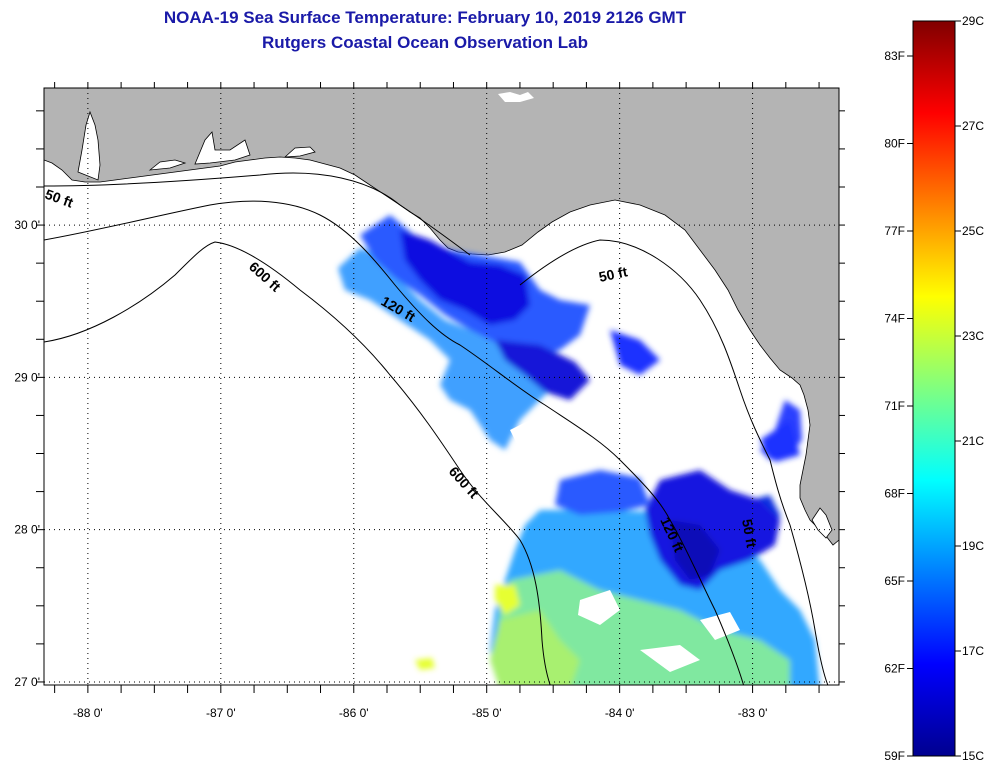  I want to click on lat-tick-label: 28 0', so click(27, 530).